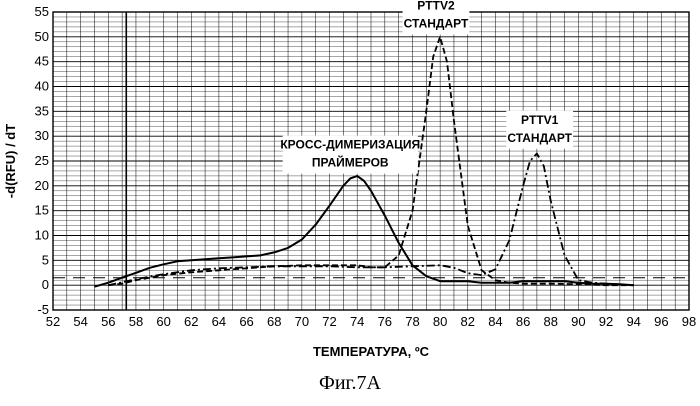  Describe the element at coordinates (42, 11) in the screenshot. I see `y-tick-label: 55` at that location.